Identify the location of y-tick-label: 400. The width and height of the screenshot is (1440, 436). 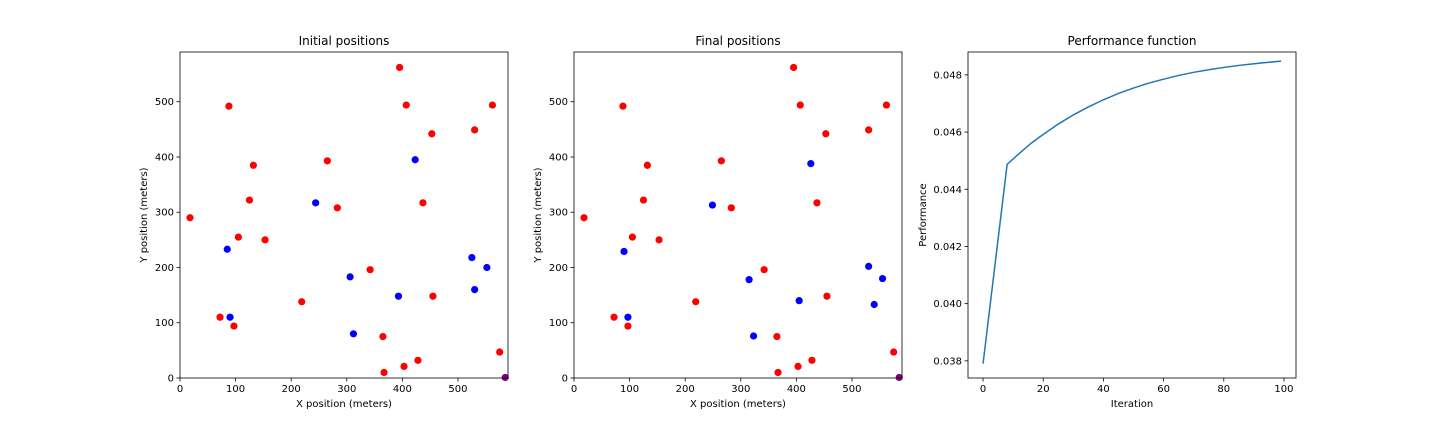
(558, 157).